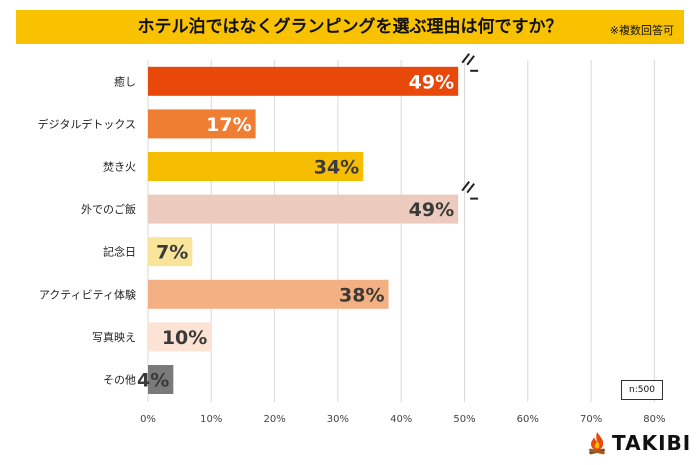 Image resolution: width=700 pixels, height=465 pixels. I want to click on x-tick-label: 60%, so click(528, 419).